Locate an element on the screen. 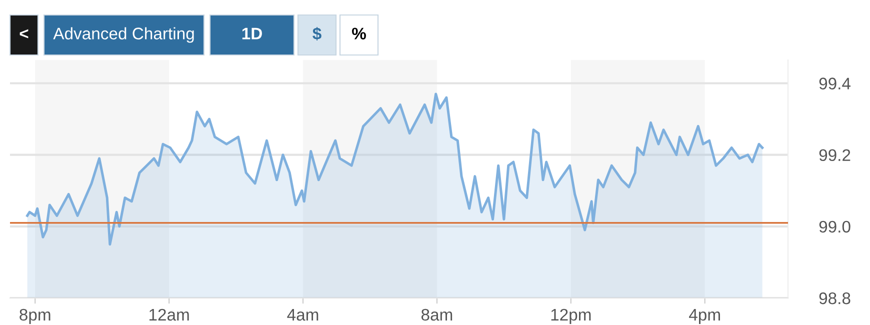 Image resolution: width=870 pixels, height=325 pixels. text: 1D is located at coordinates (252, 34).